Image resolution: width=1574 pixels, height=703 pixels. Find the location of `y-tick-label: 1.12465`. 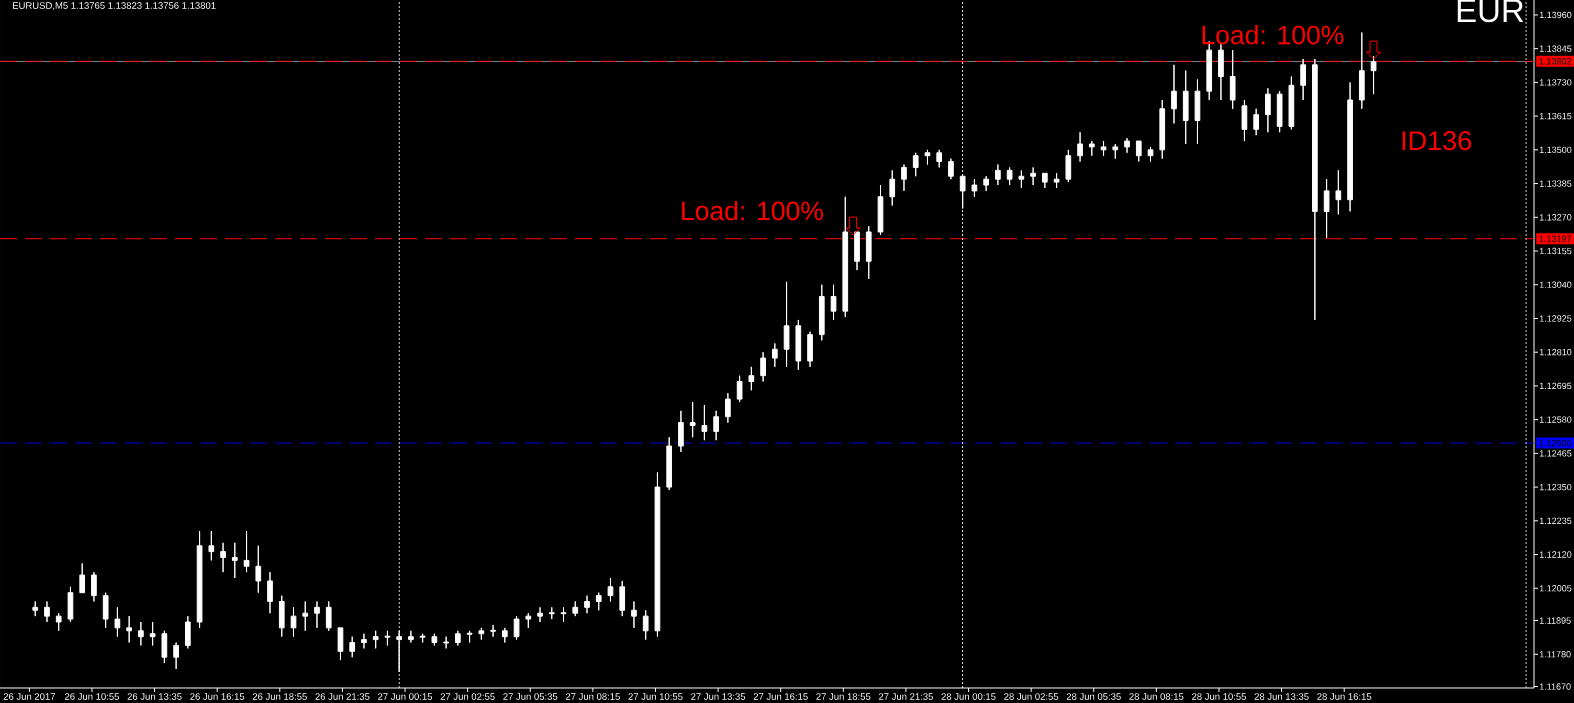

y-tick-label: 1.12465 is located at coordinates (1555, 453).